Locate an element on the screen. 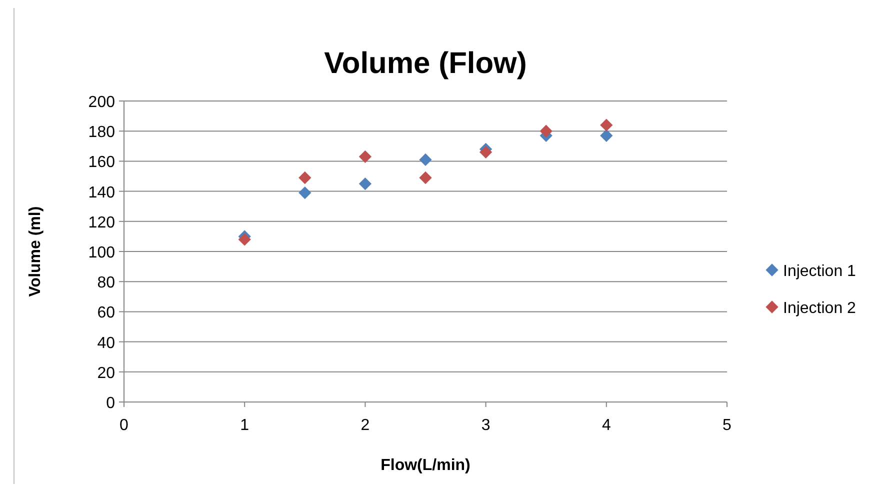 The width and height of the screenshot is (886, 492). y-tick-label: 160 is located at coordinates (102, 163).